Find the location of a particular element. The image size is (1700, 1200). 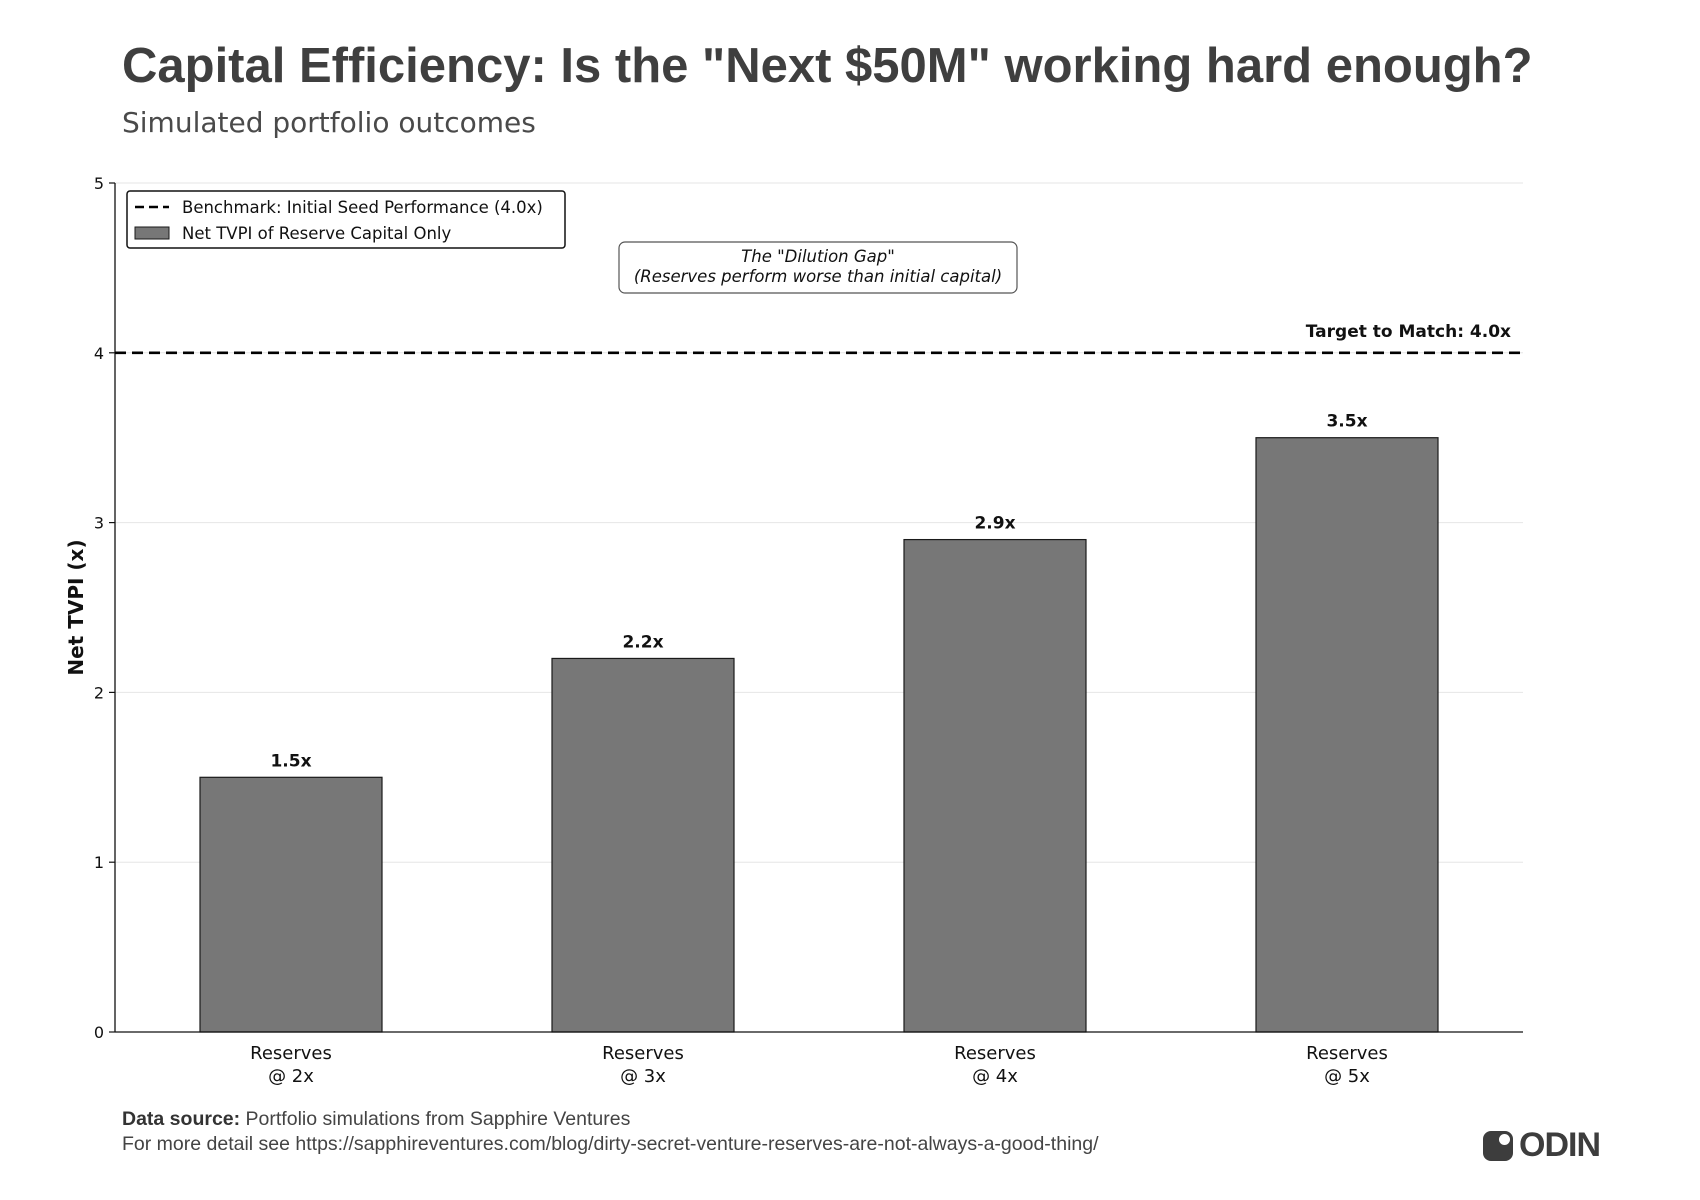

x-tick-label: @ 2x is located at coordinates (291, 1076).